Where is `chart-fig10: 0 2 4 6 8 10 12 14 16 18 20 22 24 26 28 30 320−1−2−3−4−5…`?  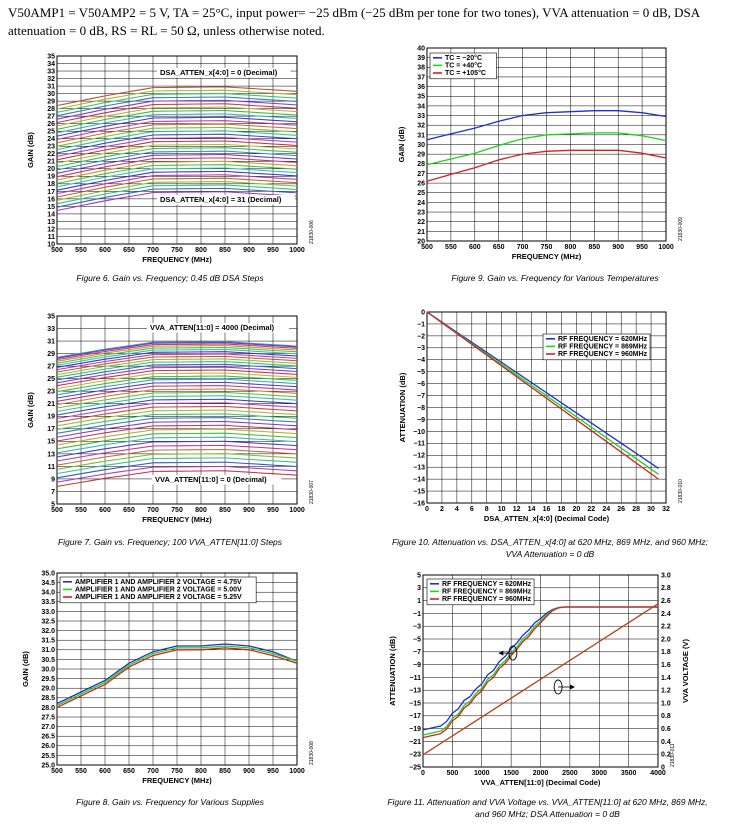
chart-fig10: 0 2 4 6 8 10 12 14 16 18 20 22 24 26 28 30 320−1−2−3−4−5… is located at coordinates (541, 416).